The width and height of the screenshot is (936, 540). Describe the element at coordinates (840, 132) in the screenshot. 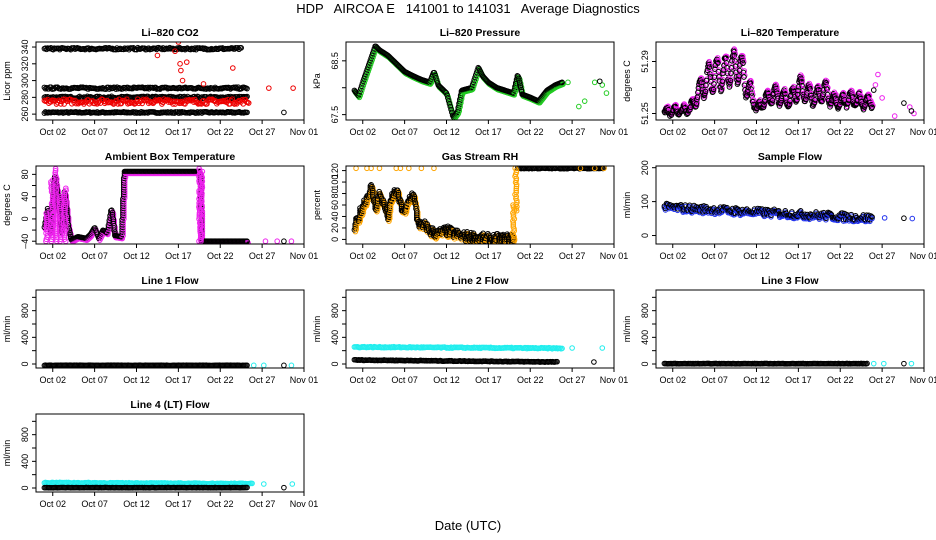

I see `x-tick-label-temperature: Oct 22` at that location.